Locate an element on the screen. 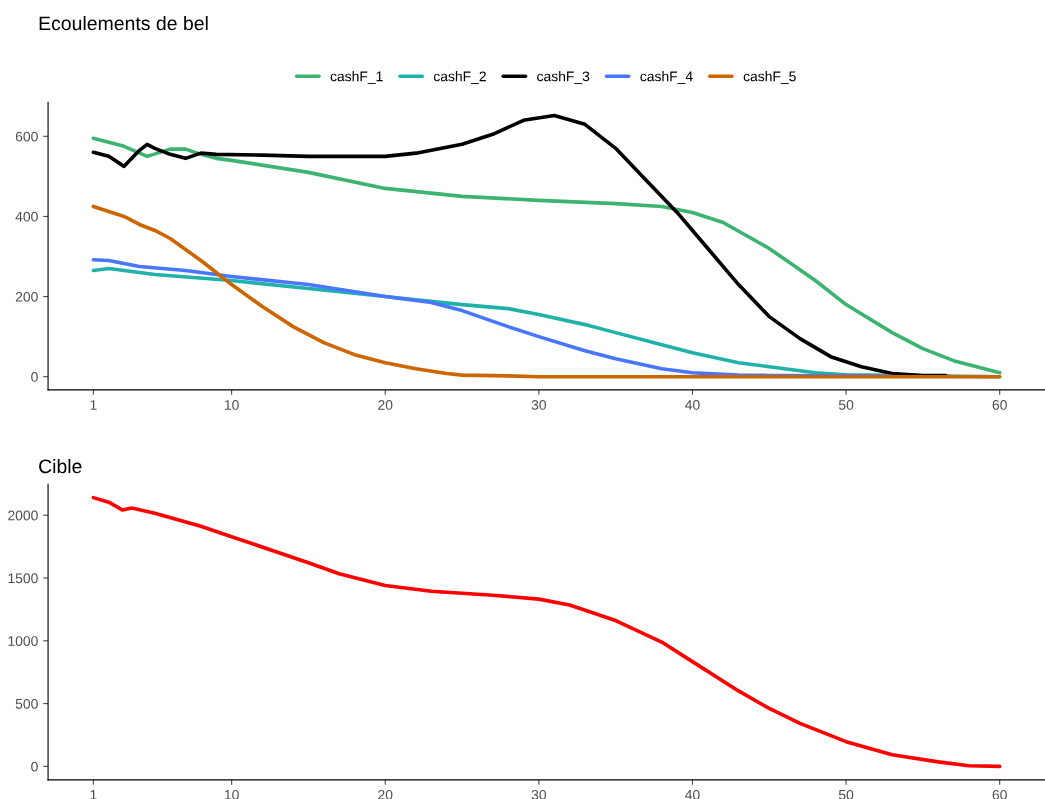 The image size is (1045, 799). legend-label: cashF_4 is located at coordinates (666, 77).